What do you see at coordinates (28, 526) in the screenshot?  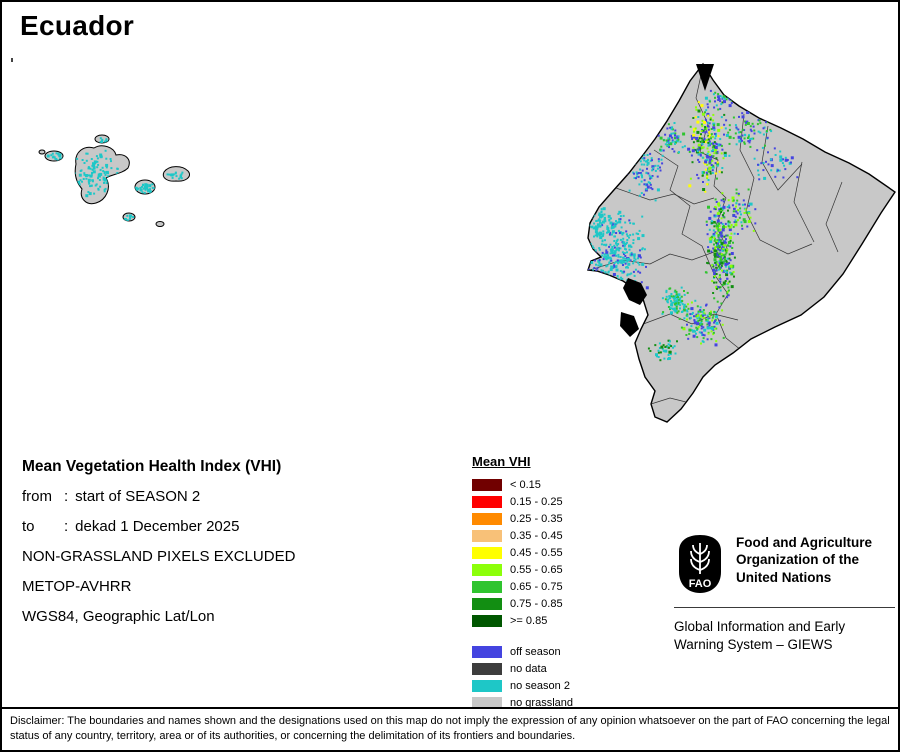 I see `period-to-label: to` at bounding box center [28, 526].